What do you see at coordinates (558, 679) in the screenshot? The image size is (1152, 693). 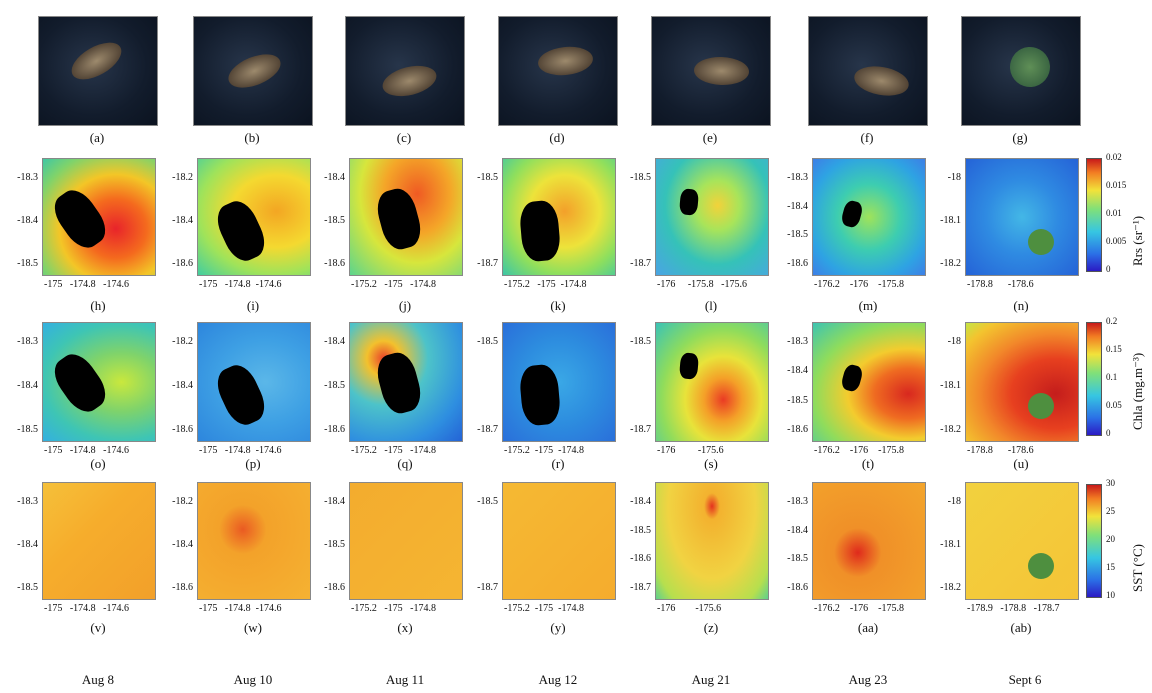 I see `date-label: Aug 12` at bounding box center [558, 679].